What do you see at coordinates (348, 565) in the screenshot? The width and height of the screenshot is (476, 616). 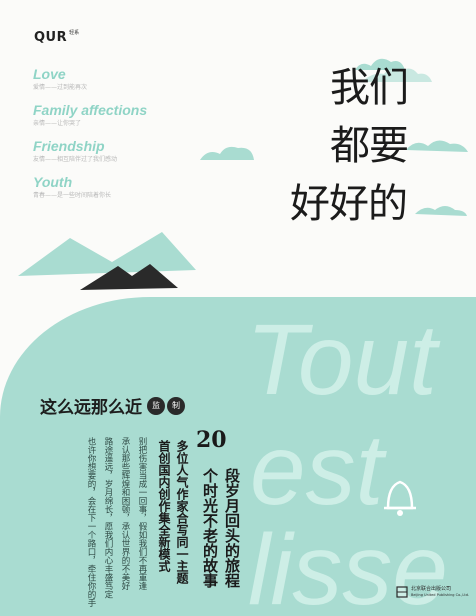 I see `watermark-line-3: lisse` at bounding box center [348, 565].